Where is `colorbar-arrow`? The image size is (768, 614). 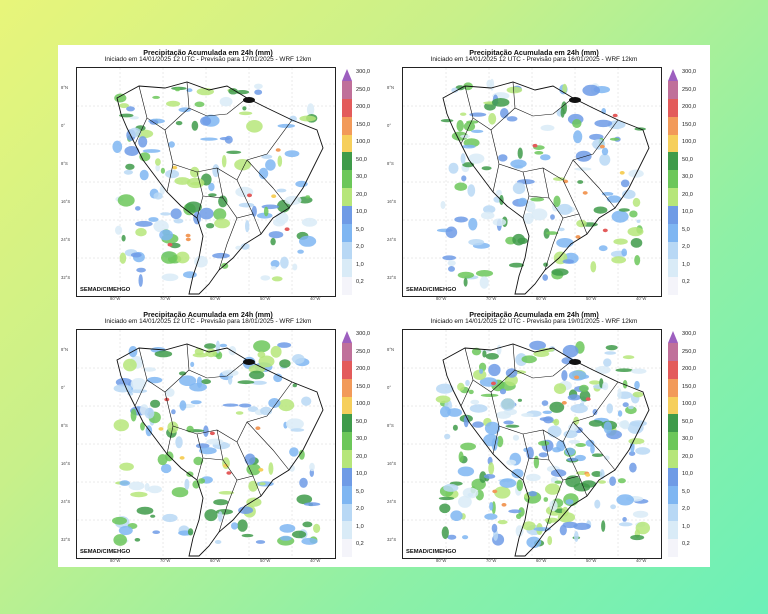
colorbar-arrow is located at coordinates (673, 75).